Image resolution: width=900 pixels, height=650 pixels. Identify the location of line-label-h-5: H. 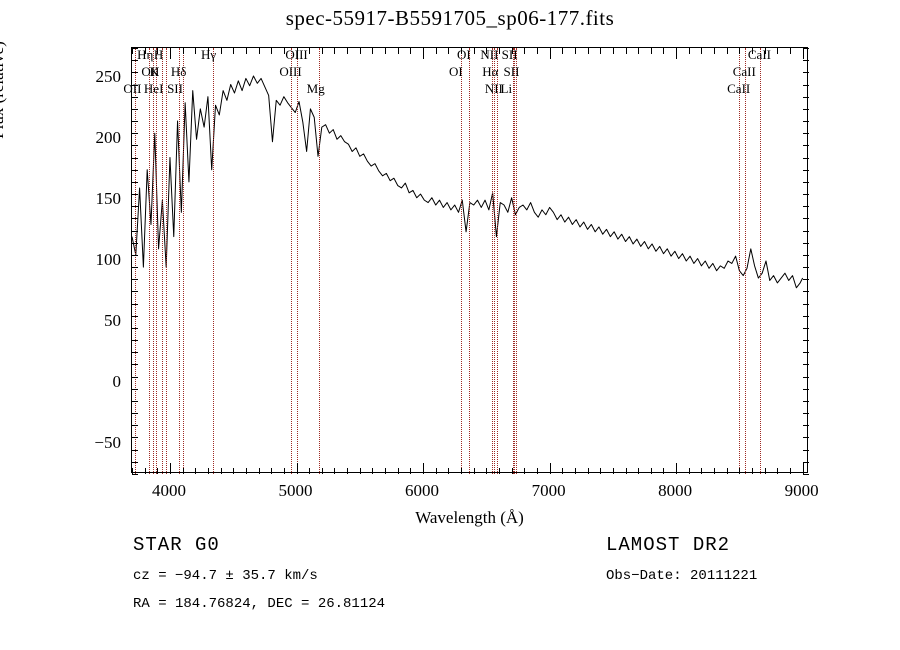
(158, 54).